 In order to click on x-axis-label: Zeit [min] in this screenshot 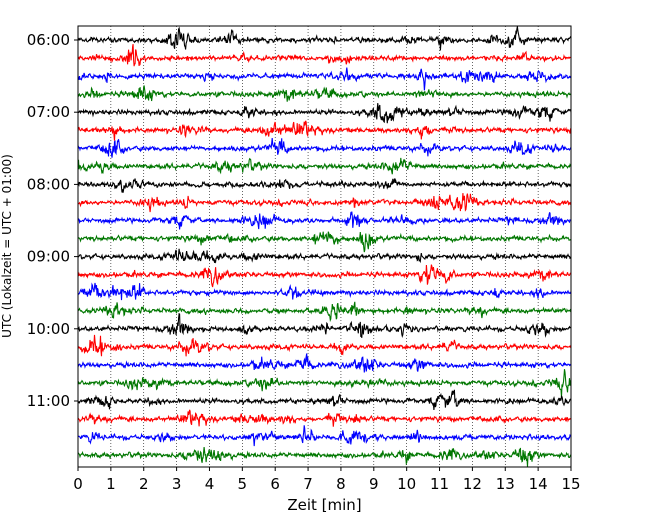, I will do `click(324, 505)`.